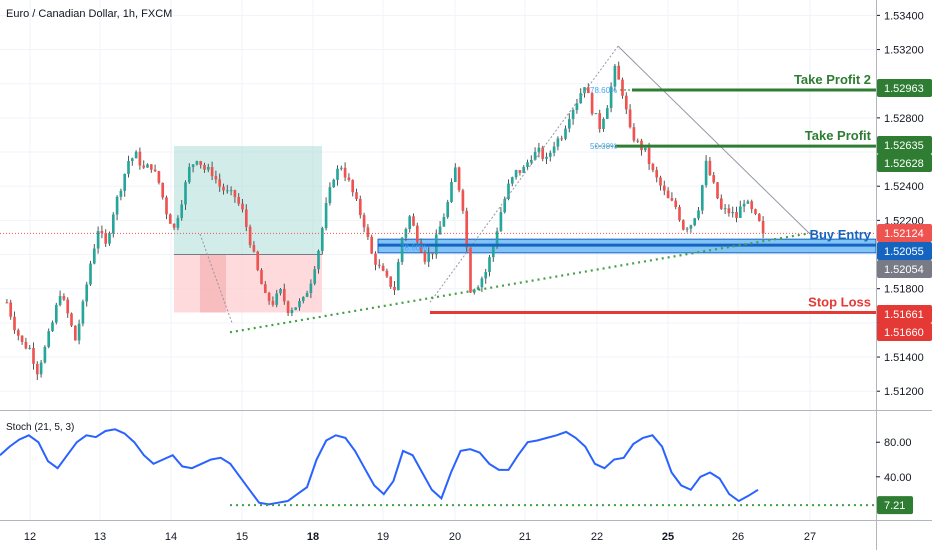  Describe the element at coordinates (603, 90) in the screenshot. I see `fib-label: 78.60%` at that location.